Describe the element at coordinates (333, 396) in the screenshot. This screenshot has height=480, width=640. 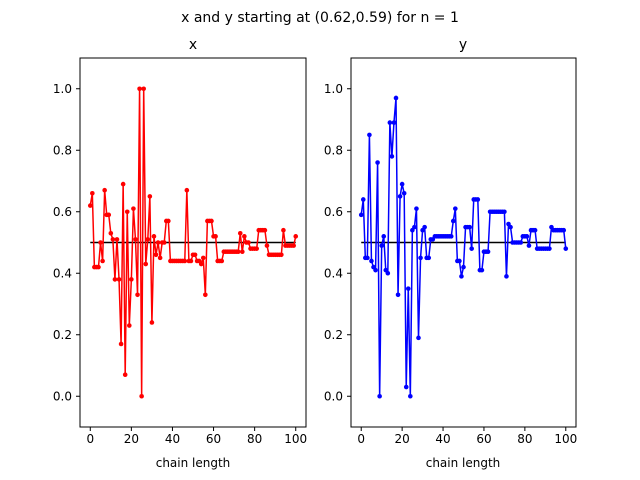
I see `y-subplot-ytick-label: 0.0` at that location.